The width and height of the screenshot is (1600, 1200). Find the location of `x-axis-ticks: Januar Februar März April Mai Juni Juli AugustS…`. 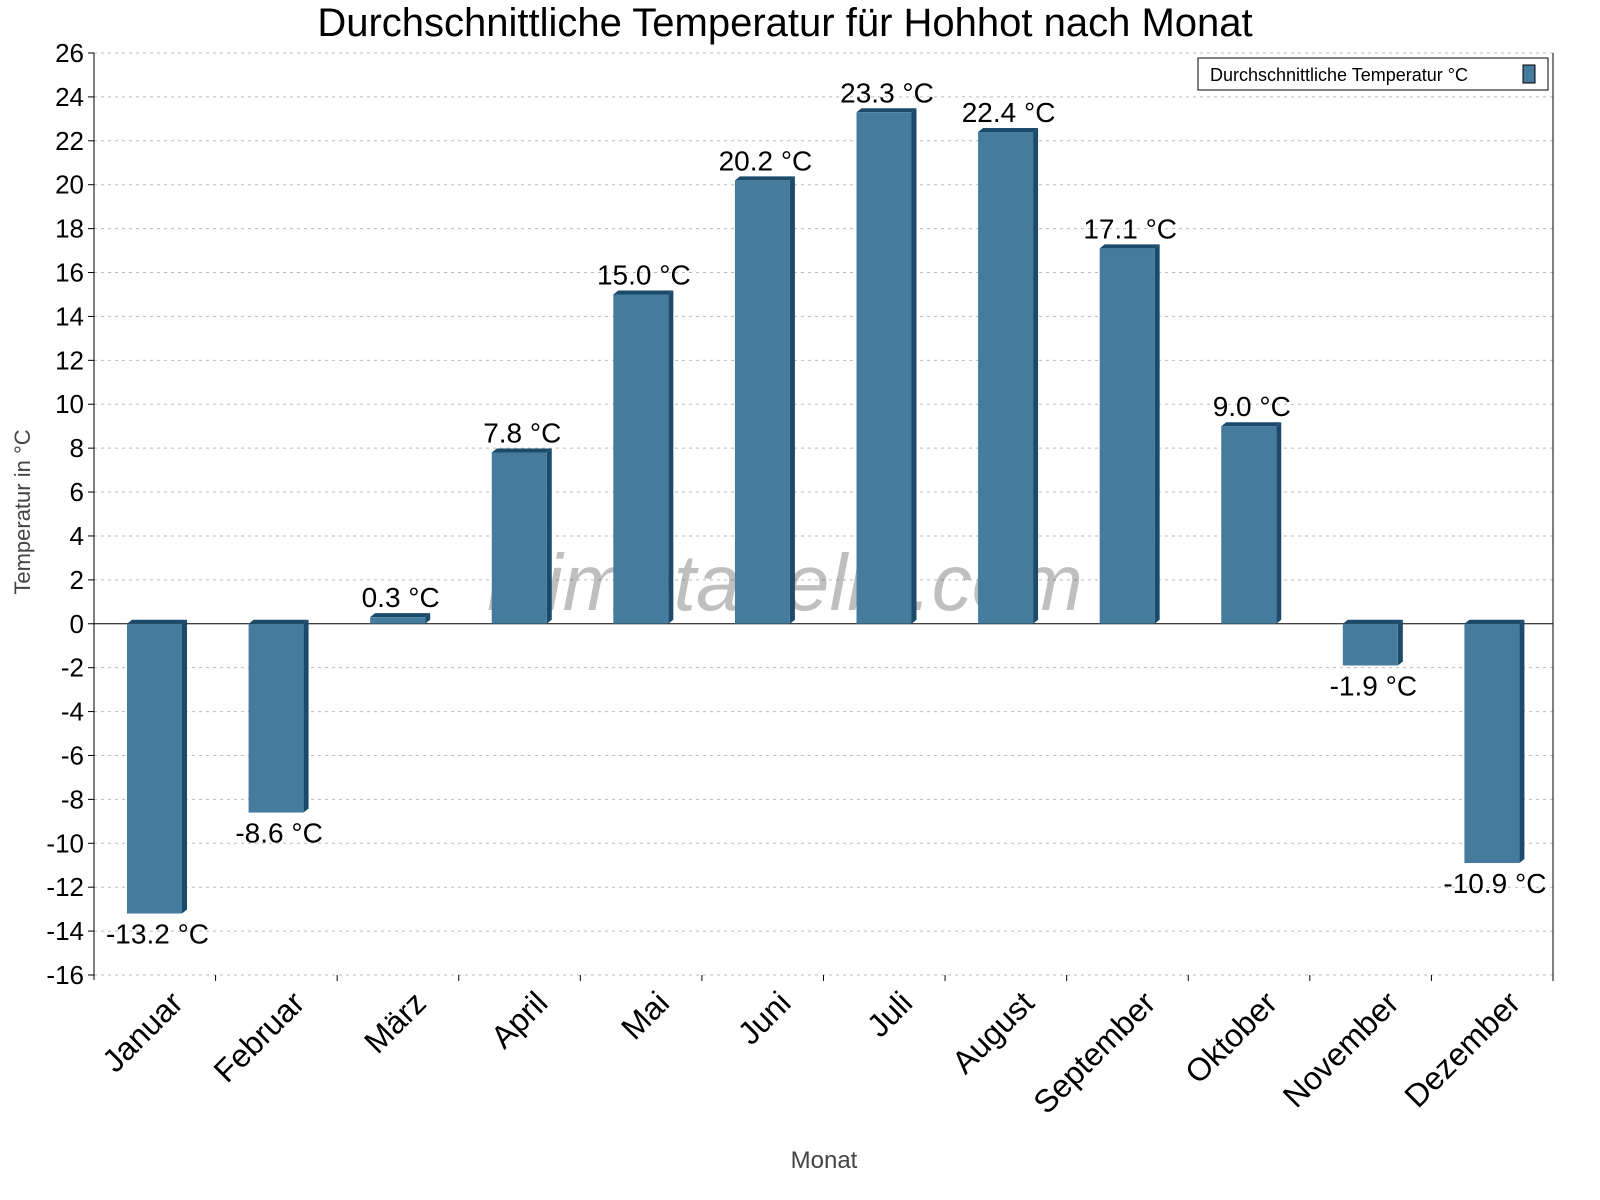

x-axis-ticks: Januar Februar März April Mai Juni Juli AugustS… is located at coordinates (824, 1048).